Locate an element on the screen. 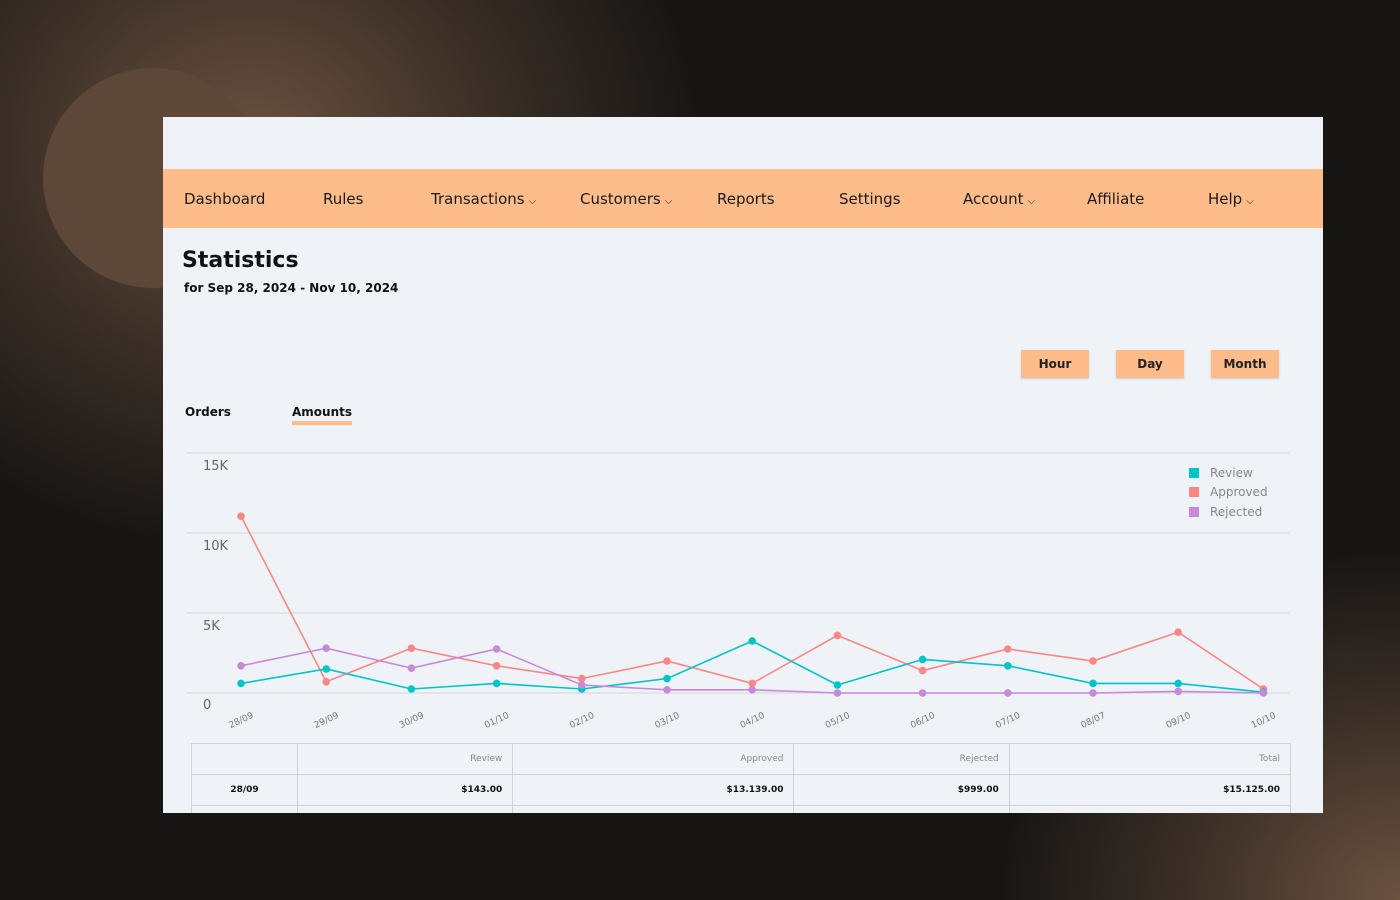  legend-item: Rejected is located at coordinates (1228, 512).